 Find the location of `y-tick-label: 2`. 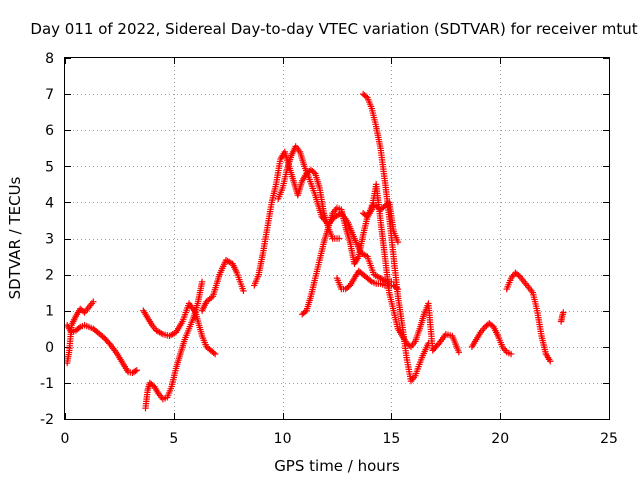

y-tick-label: 2 is located at coordinates (49, 276).